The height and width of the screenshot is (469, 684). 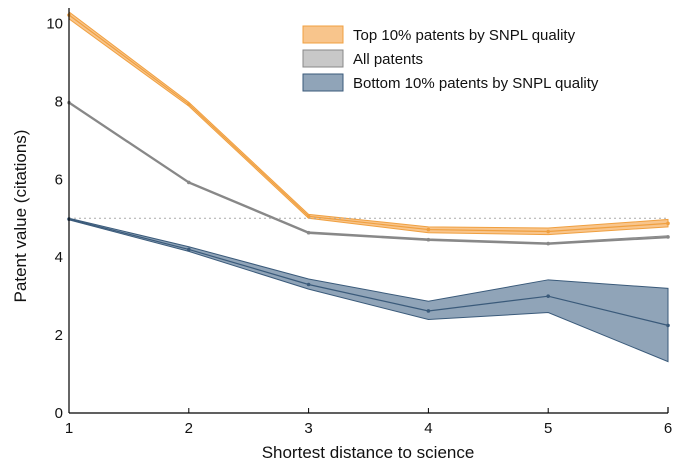 I want to click on x-axis-title: Shortest distance to science, so click(x=368, y=452).